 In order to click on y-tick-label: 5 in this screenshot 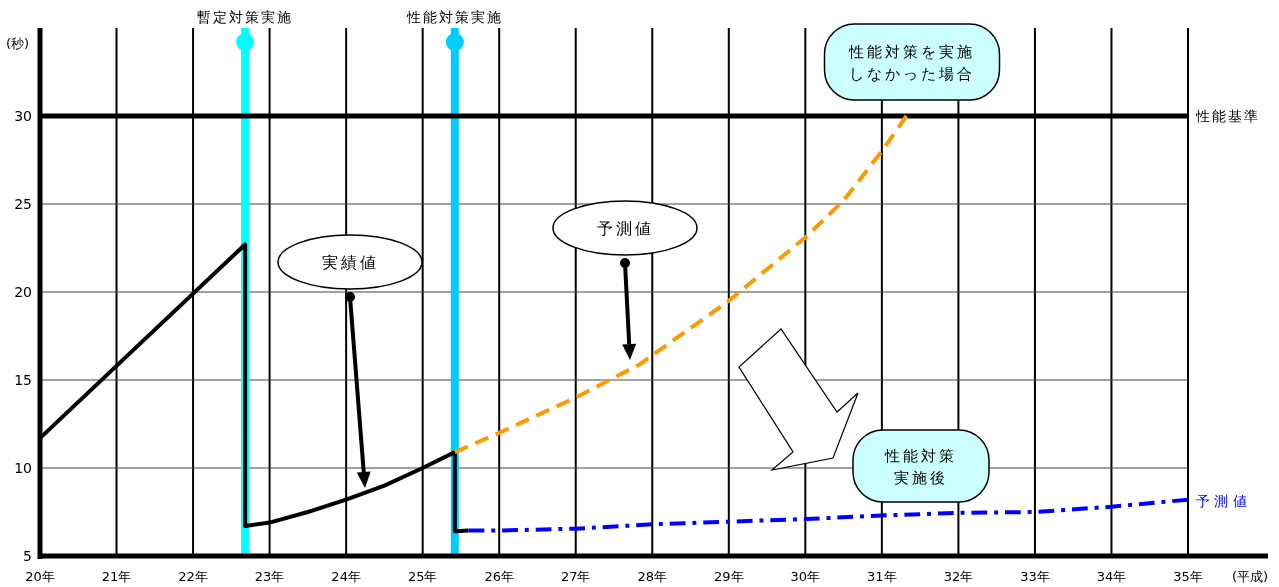, I will do `click(27, 556)`.